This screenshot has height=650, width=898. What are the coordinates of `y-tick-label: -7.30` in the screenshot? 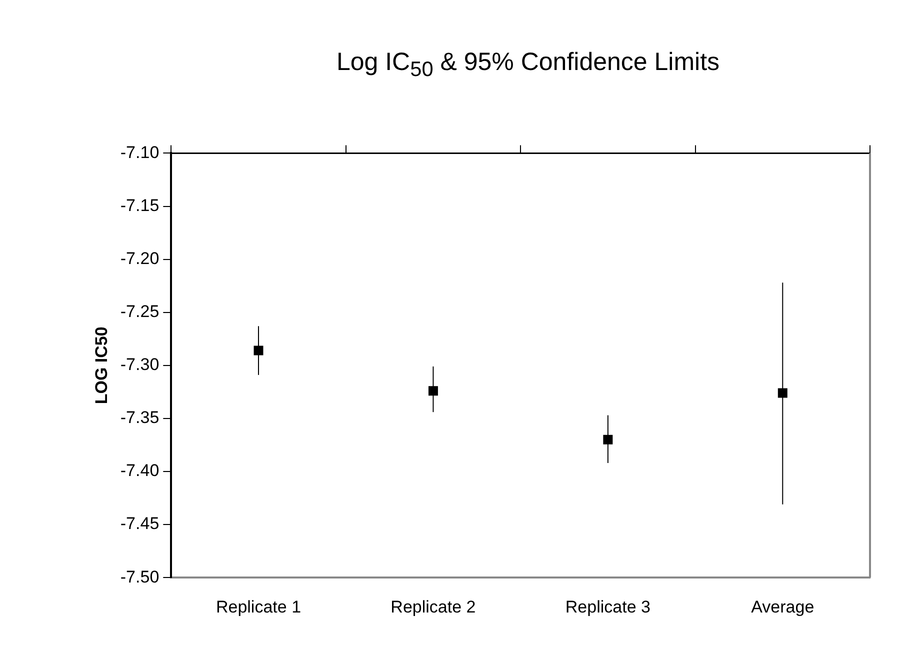 It's located at (140, 364).